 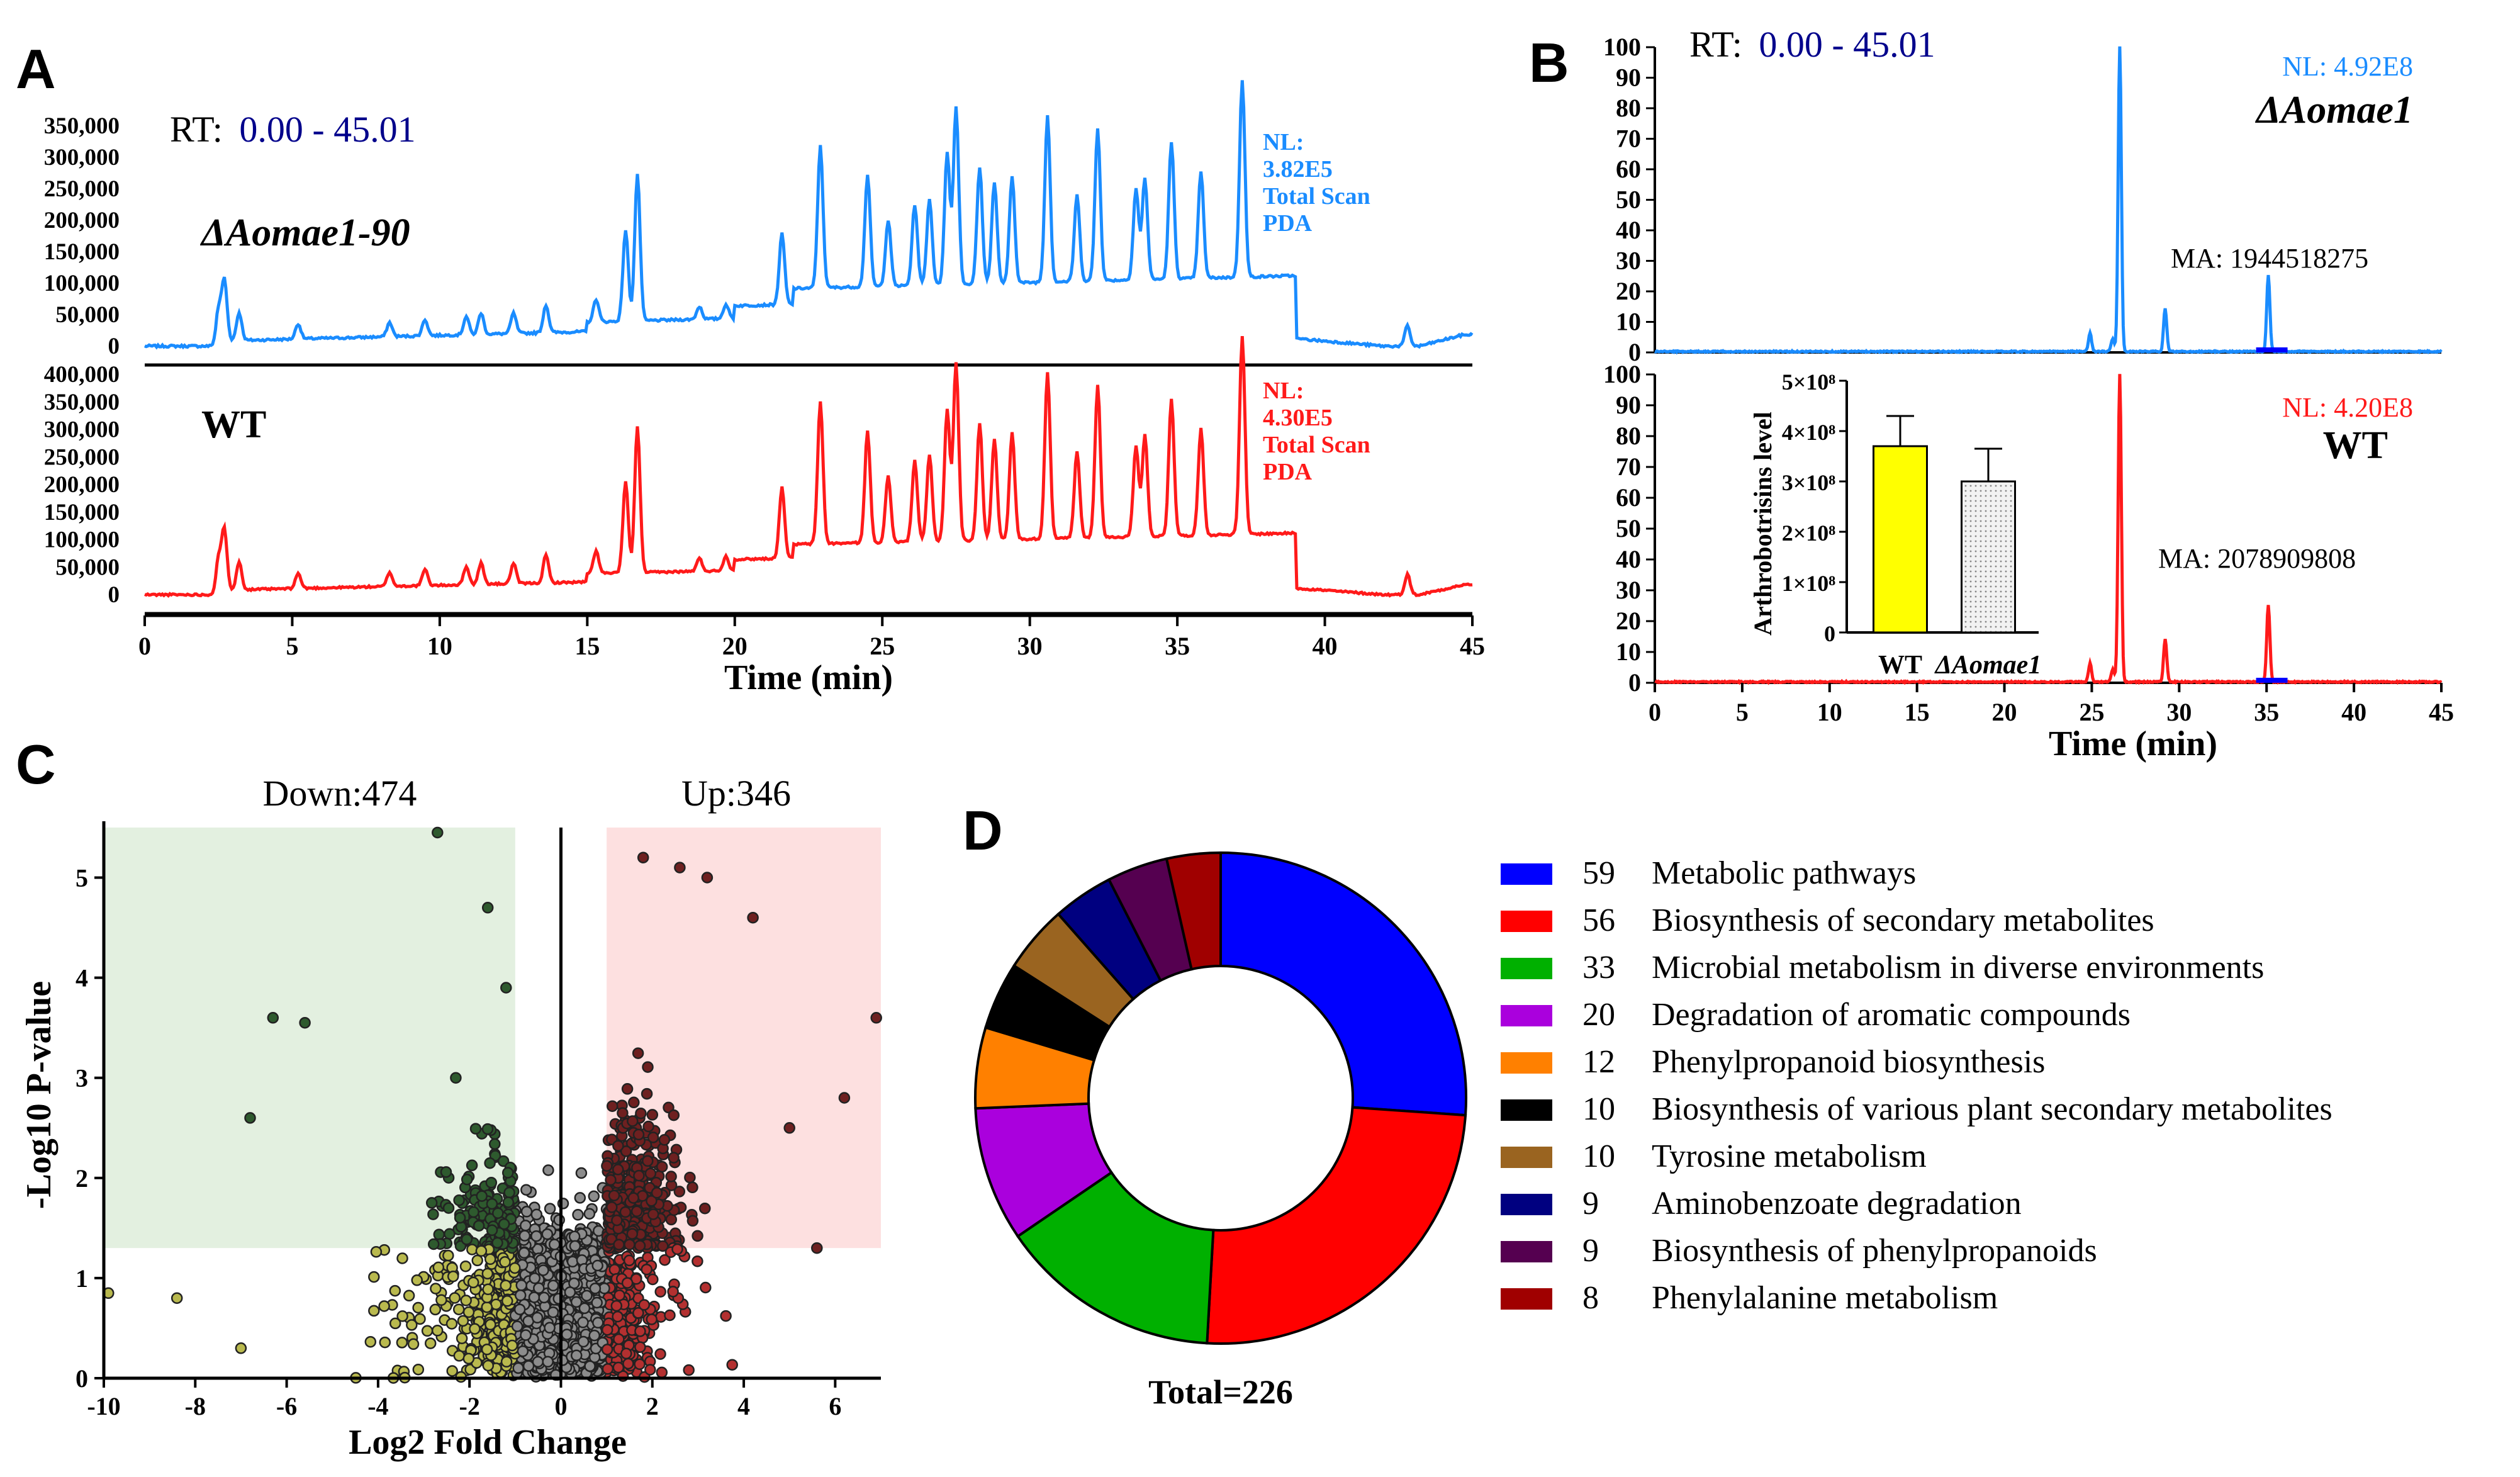 What do you see at coordinates (1874, 1251) in the screenshot?
I see `legend-label: Biosynthesis of phenylpropanoids` at bounding box center [1874, 1251].